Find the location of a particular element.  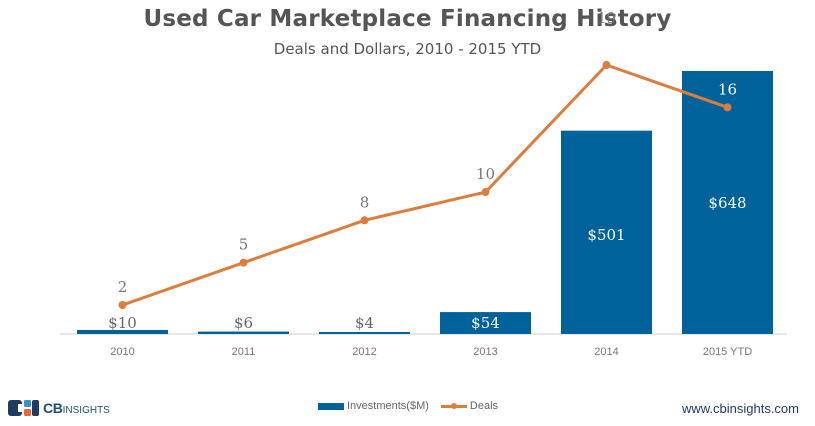

bar-2012 is located at coordinates (364, 333).